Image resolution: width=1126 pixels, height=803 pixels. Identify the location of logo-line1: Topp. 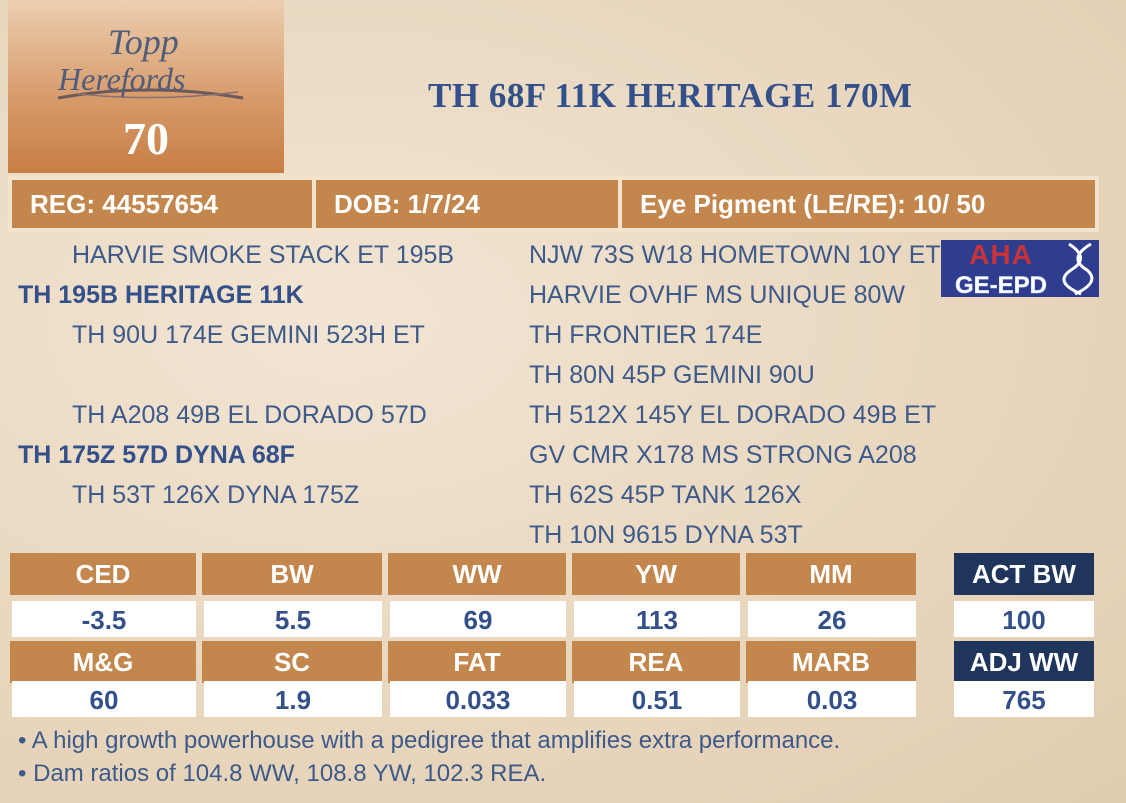
(143, 42).